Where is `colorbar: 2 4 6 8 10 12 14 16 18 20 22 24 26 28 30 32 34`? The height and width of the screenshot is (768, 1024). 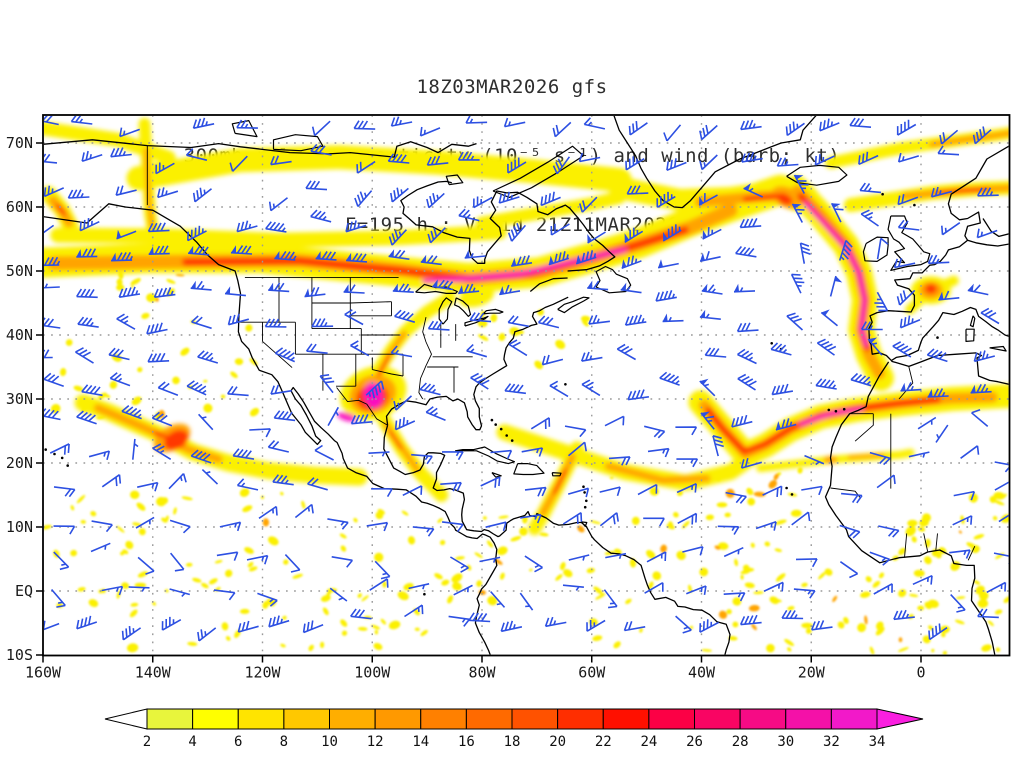 colorbar: 2 4 6 8 10 12 14 16 18 20 22 24 26 28 30 32 34 is located at coordinates (514, 729).